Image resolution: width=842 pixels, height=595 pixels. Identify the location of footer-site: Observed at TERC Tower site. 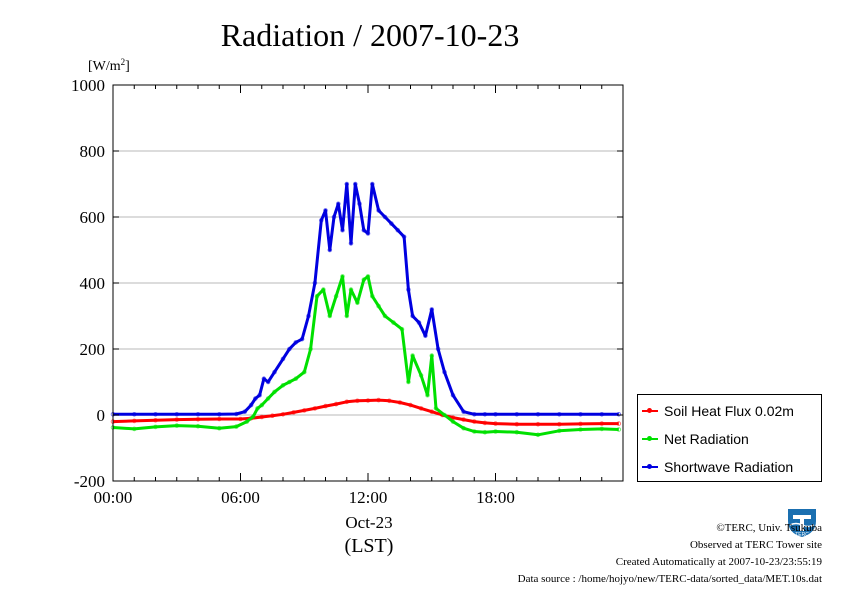
(755, 545).